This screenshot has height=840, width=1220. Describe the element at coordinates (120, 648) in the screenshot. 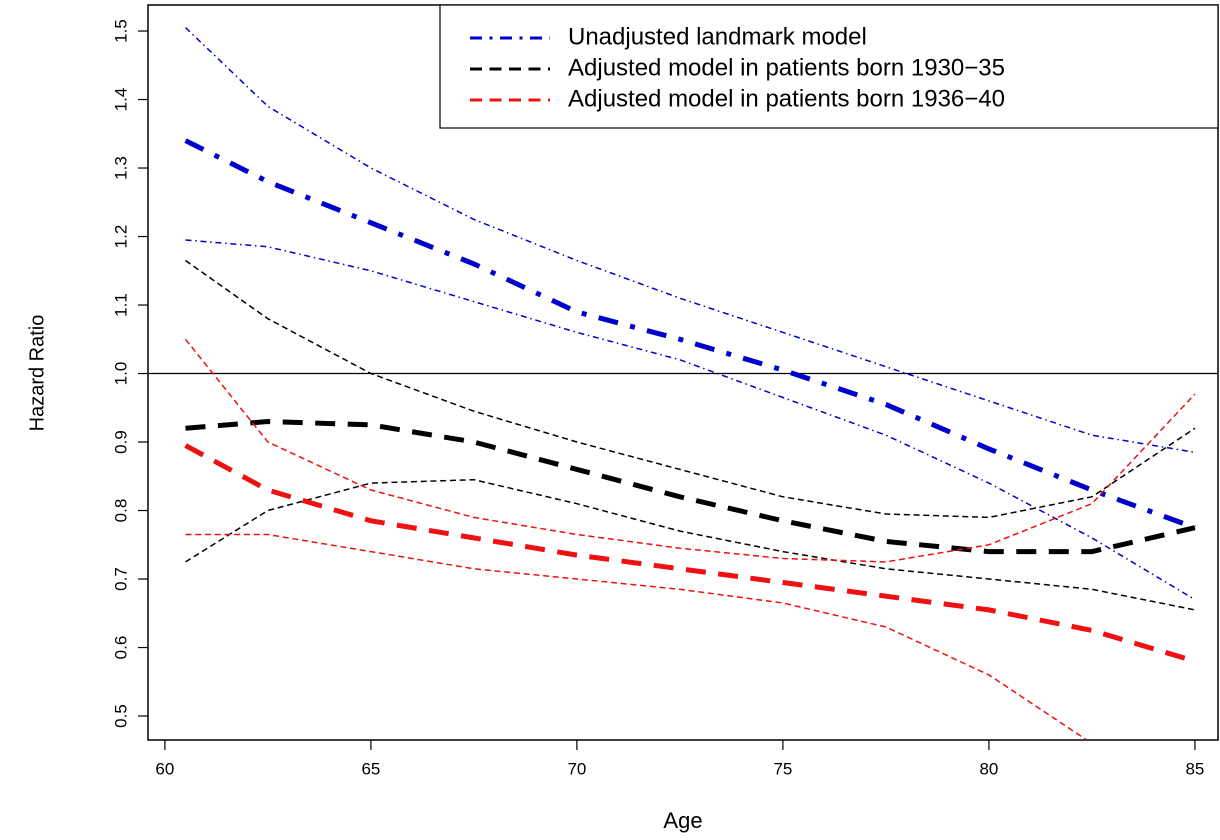

I see `y-tick-label: 0.6` at that location.